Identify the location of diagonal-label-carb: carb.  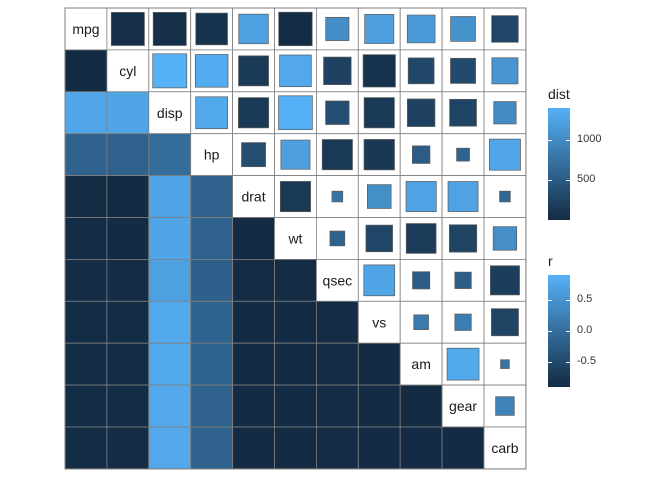
(504, 448).